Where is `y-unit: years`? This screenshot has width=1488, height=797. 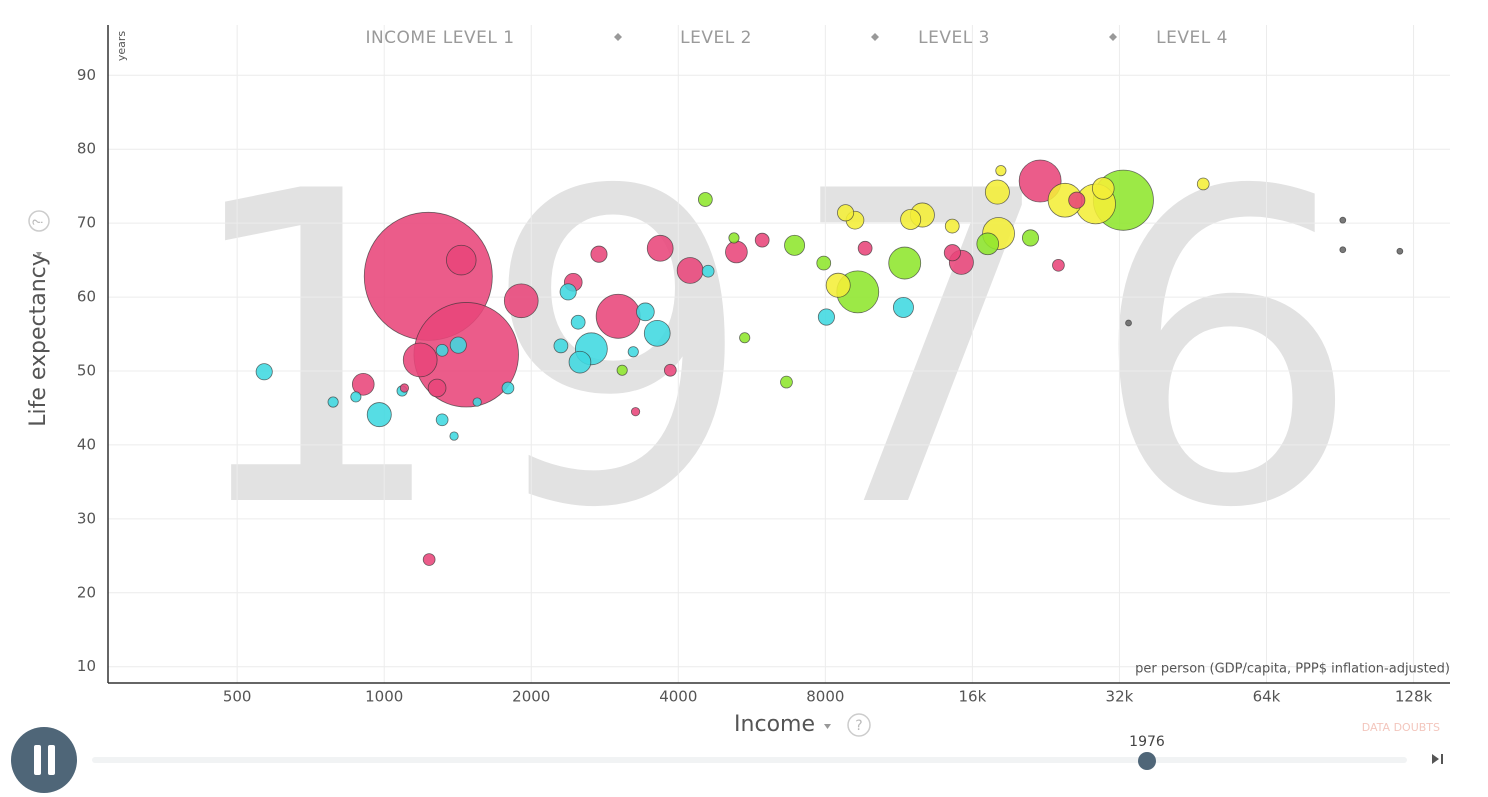
y-unit: years is located at coordinates (121, 46).